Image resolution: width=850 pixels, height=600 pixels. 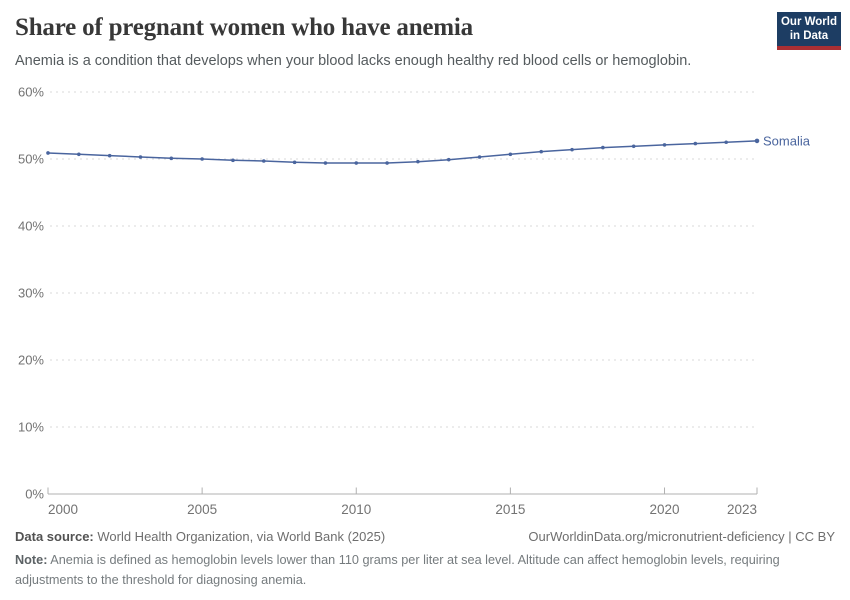 What do you see at coordinates (726, 142) in the screenshot?
I see `data-point-2022` at bounding box center [726, 142].